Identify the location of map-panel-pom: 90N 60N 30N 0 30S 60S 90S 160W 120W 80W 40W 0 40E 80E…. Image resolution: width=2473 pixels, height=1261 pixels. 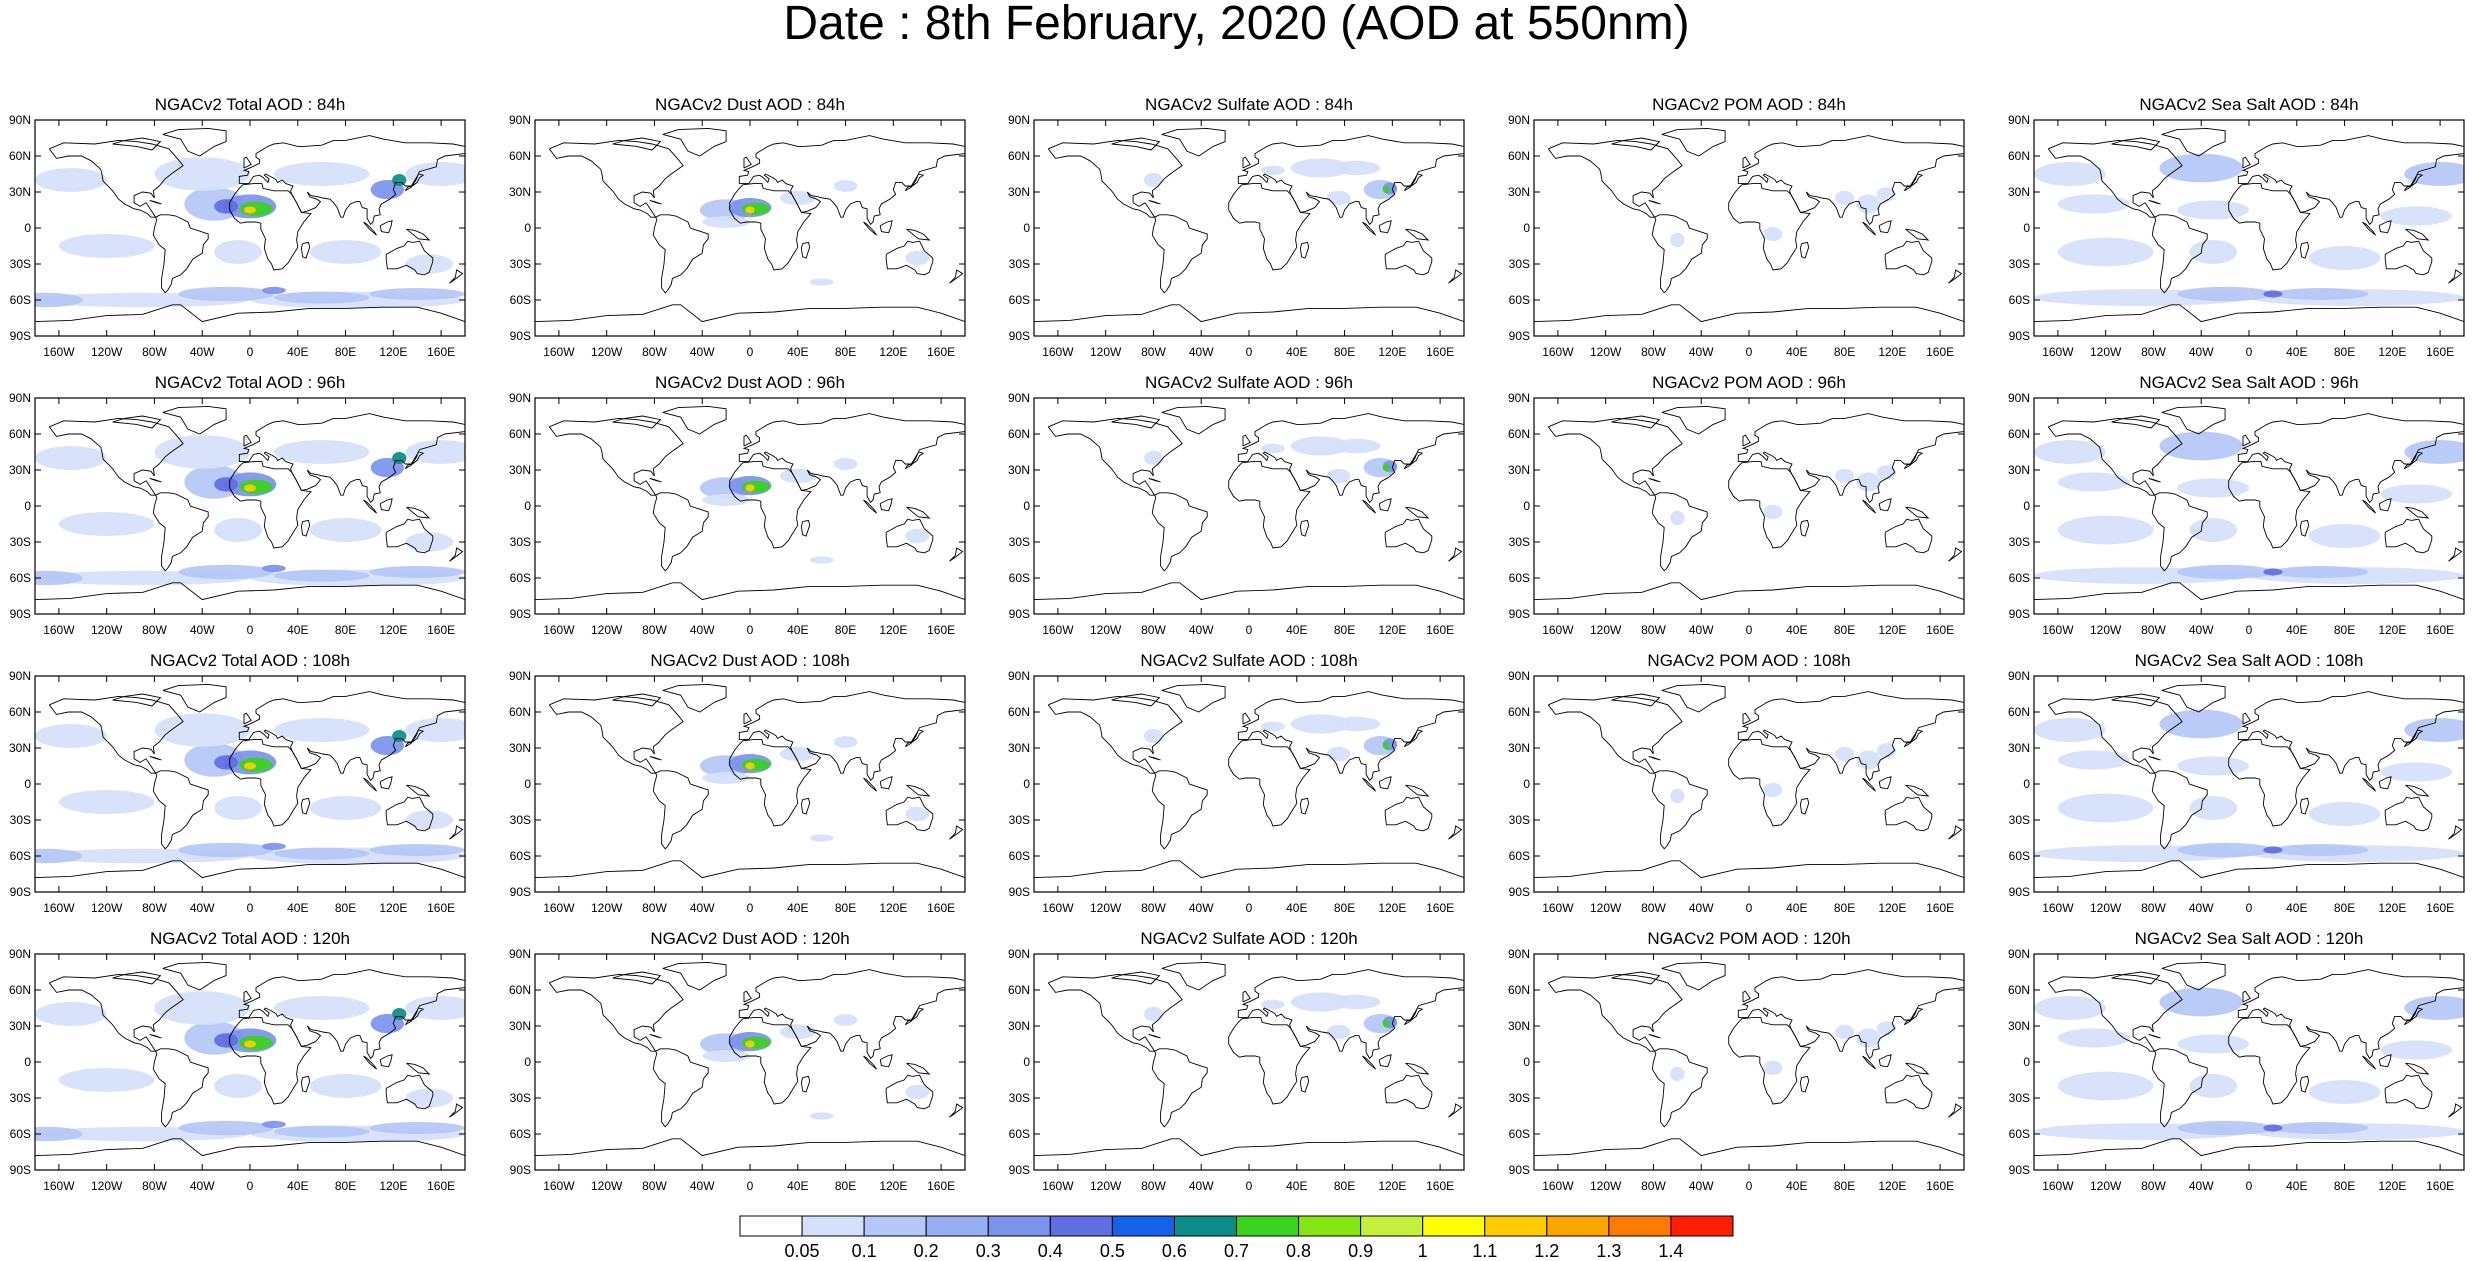
(1736, 1070).